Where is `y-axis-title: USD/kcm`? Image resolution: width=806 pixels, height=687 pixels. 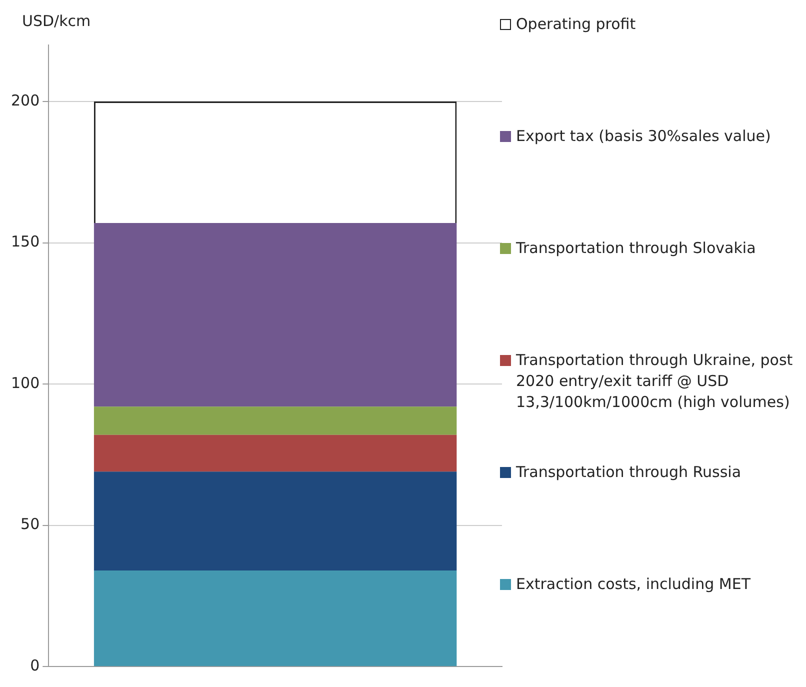
y-axis-title: USD/kcm is located at coordinates (56, 21).